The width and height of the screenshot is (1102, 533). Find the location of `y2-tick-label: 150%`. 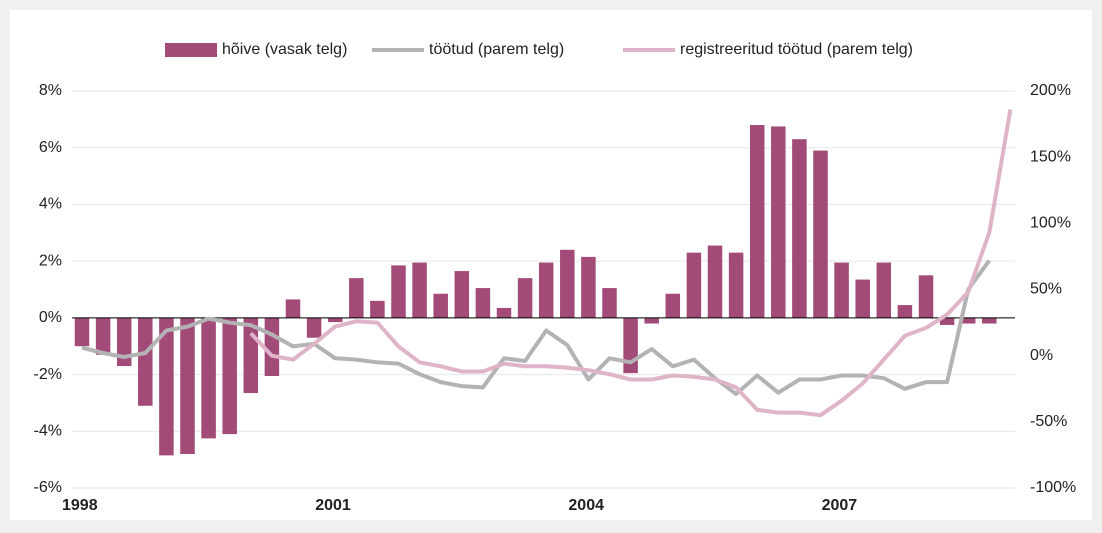

y2-tick-label: 150% is located at coordinates (1050, 156).